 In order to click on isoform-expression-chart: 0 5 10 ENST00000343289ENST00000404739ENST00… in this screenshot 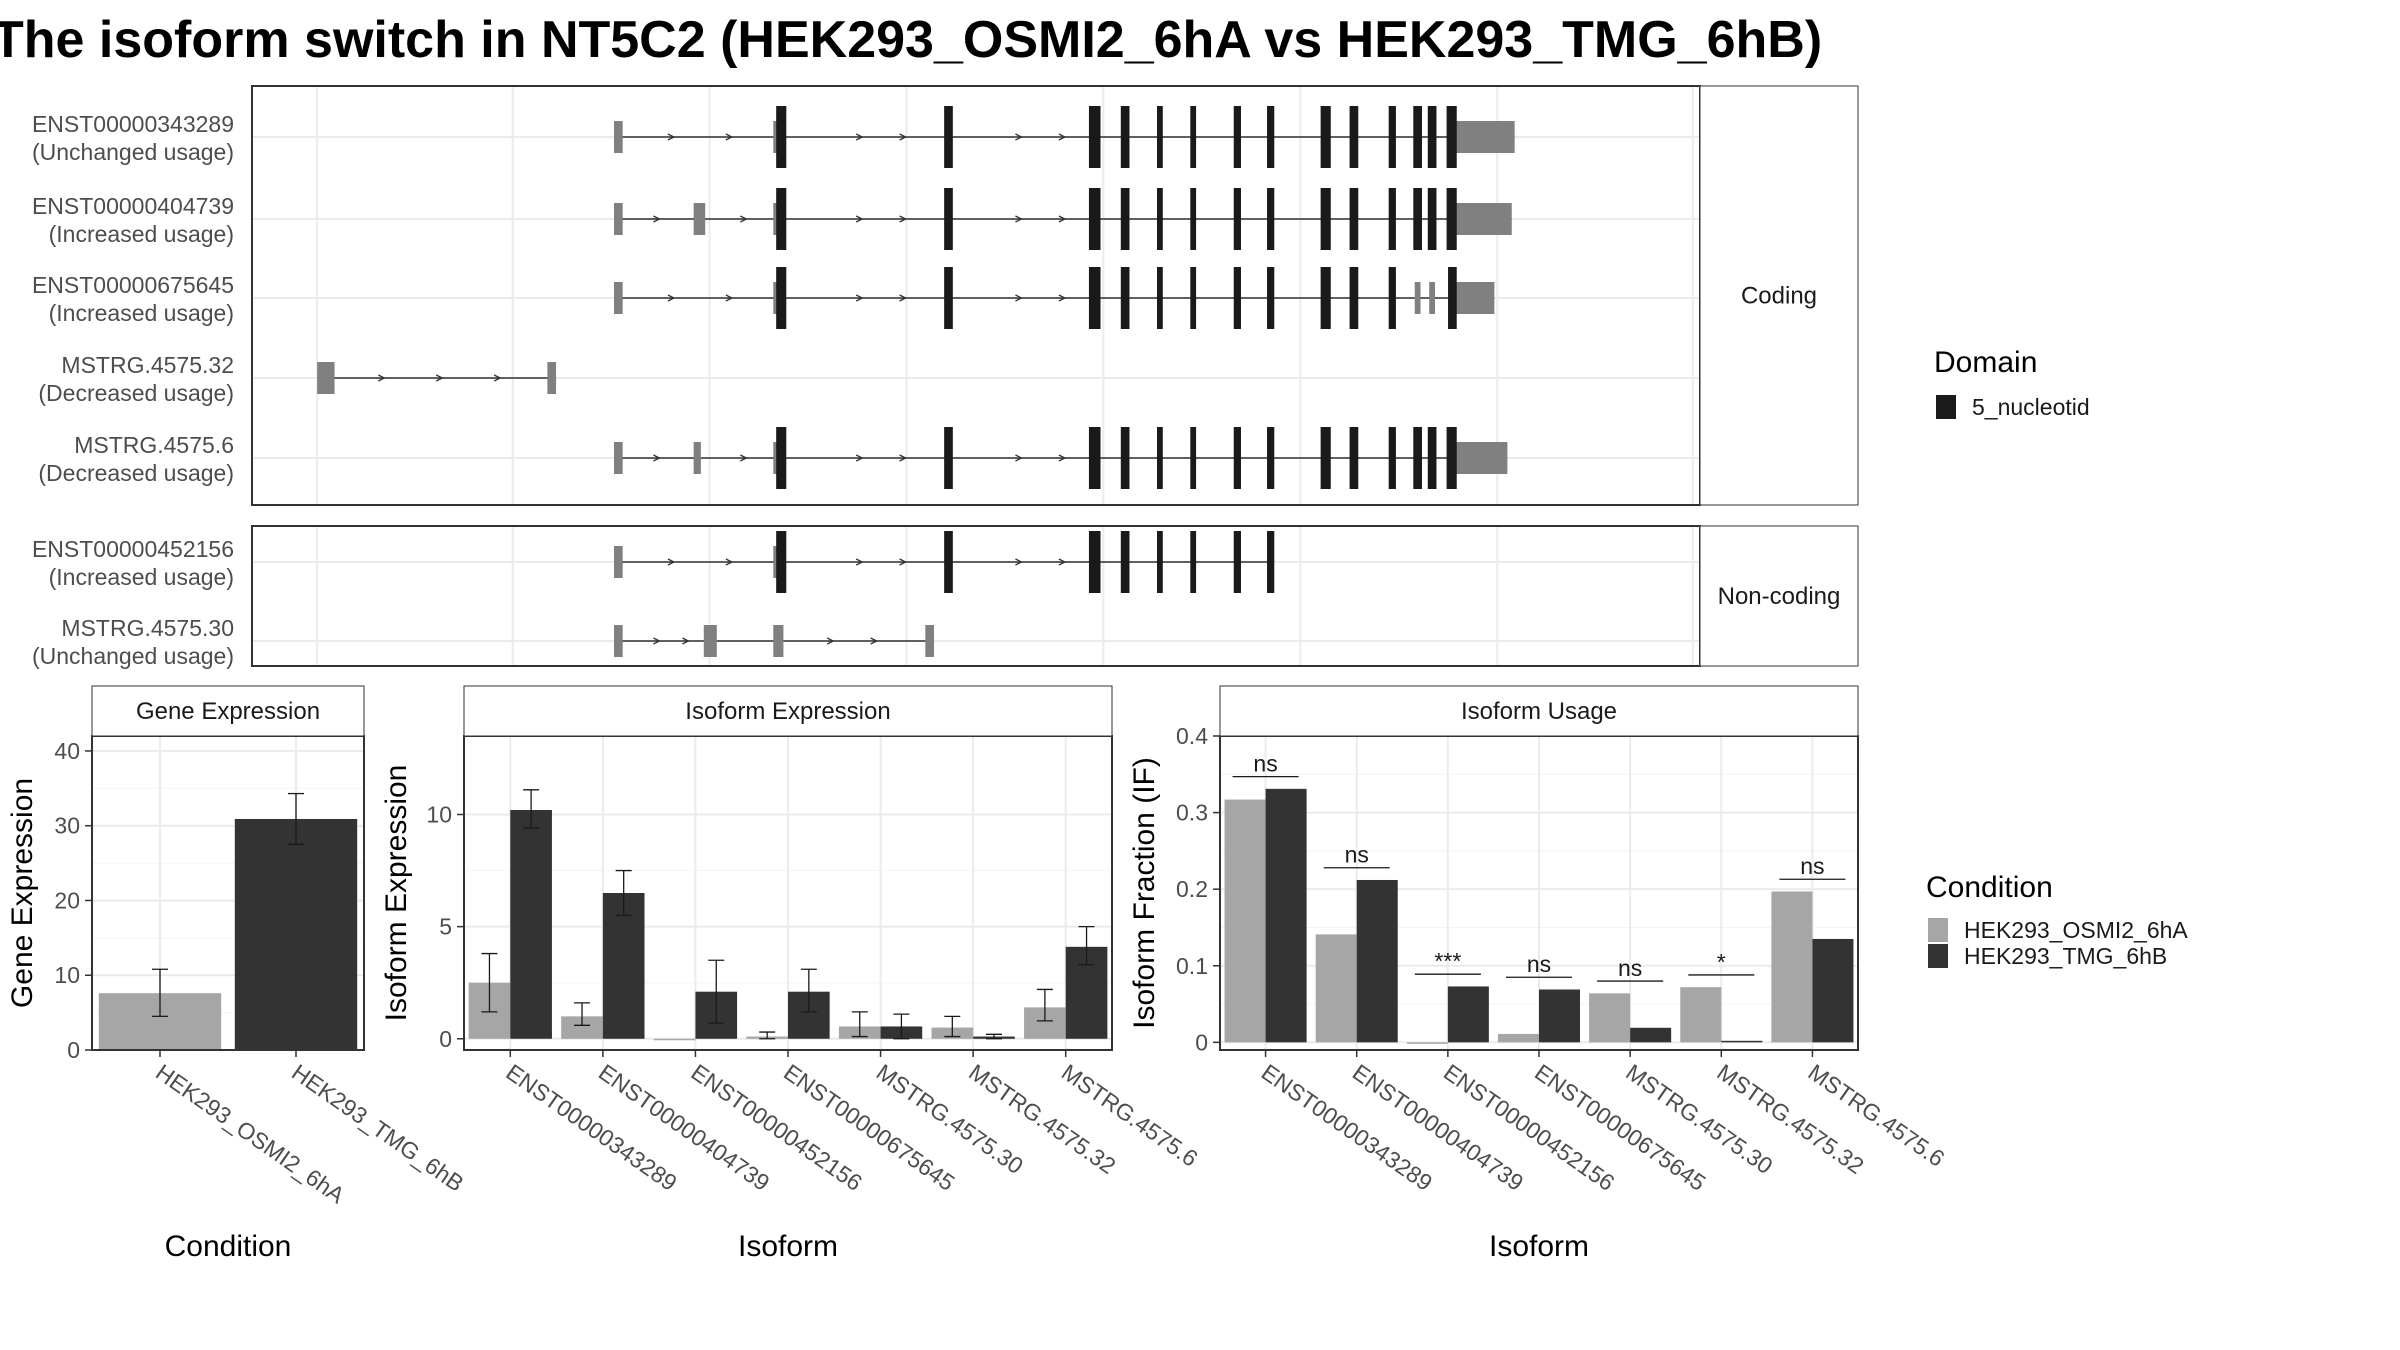, I will do `click(791, 974)`.